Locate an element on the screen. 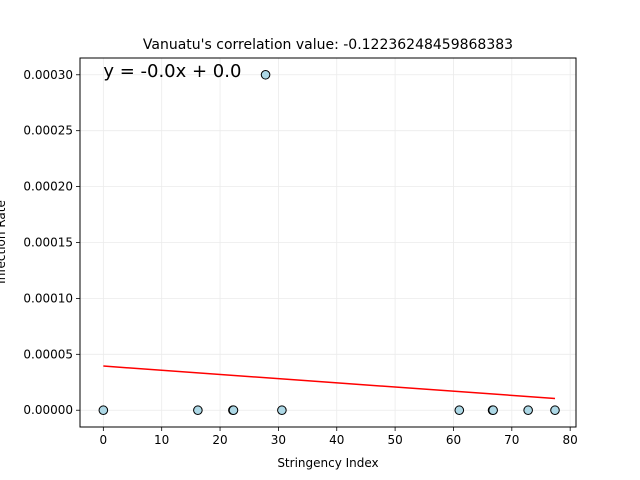 The height and width of the screenshot is (480, 640). fit-line-group is located at coordinates (329, 382).